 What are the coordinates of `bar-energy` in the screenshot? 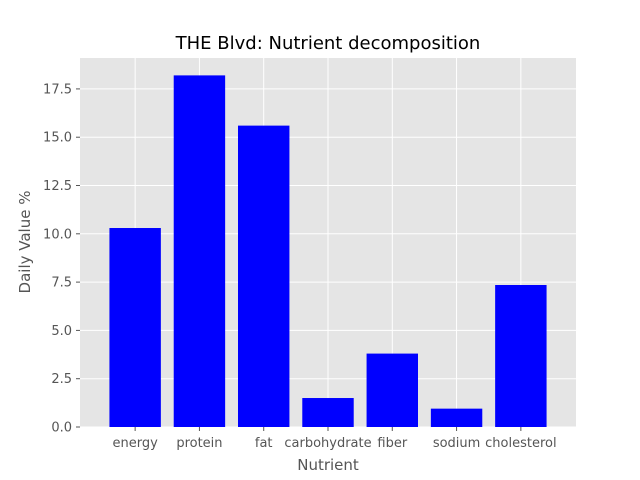 It's located at (135, 327).